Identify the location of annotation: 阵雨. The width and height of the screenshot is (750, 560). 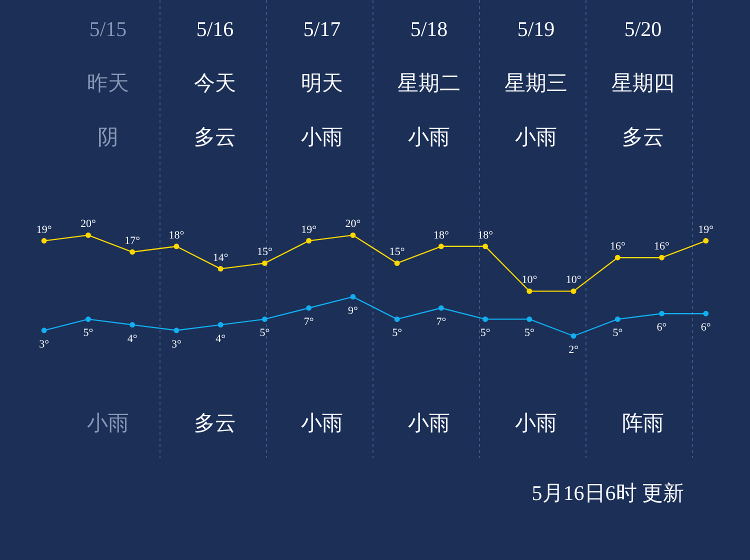
(643, 423).